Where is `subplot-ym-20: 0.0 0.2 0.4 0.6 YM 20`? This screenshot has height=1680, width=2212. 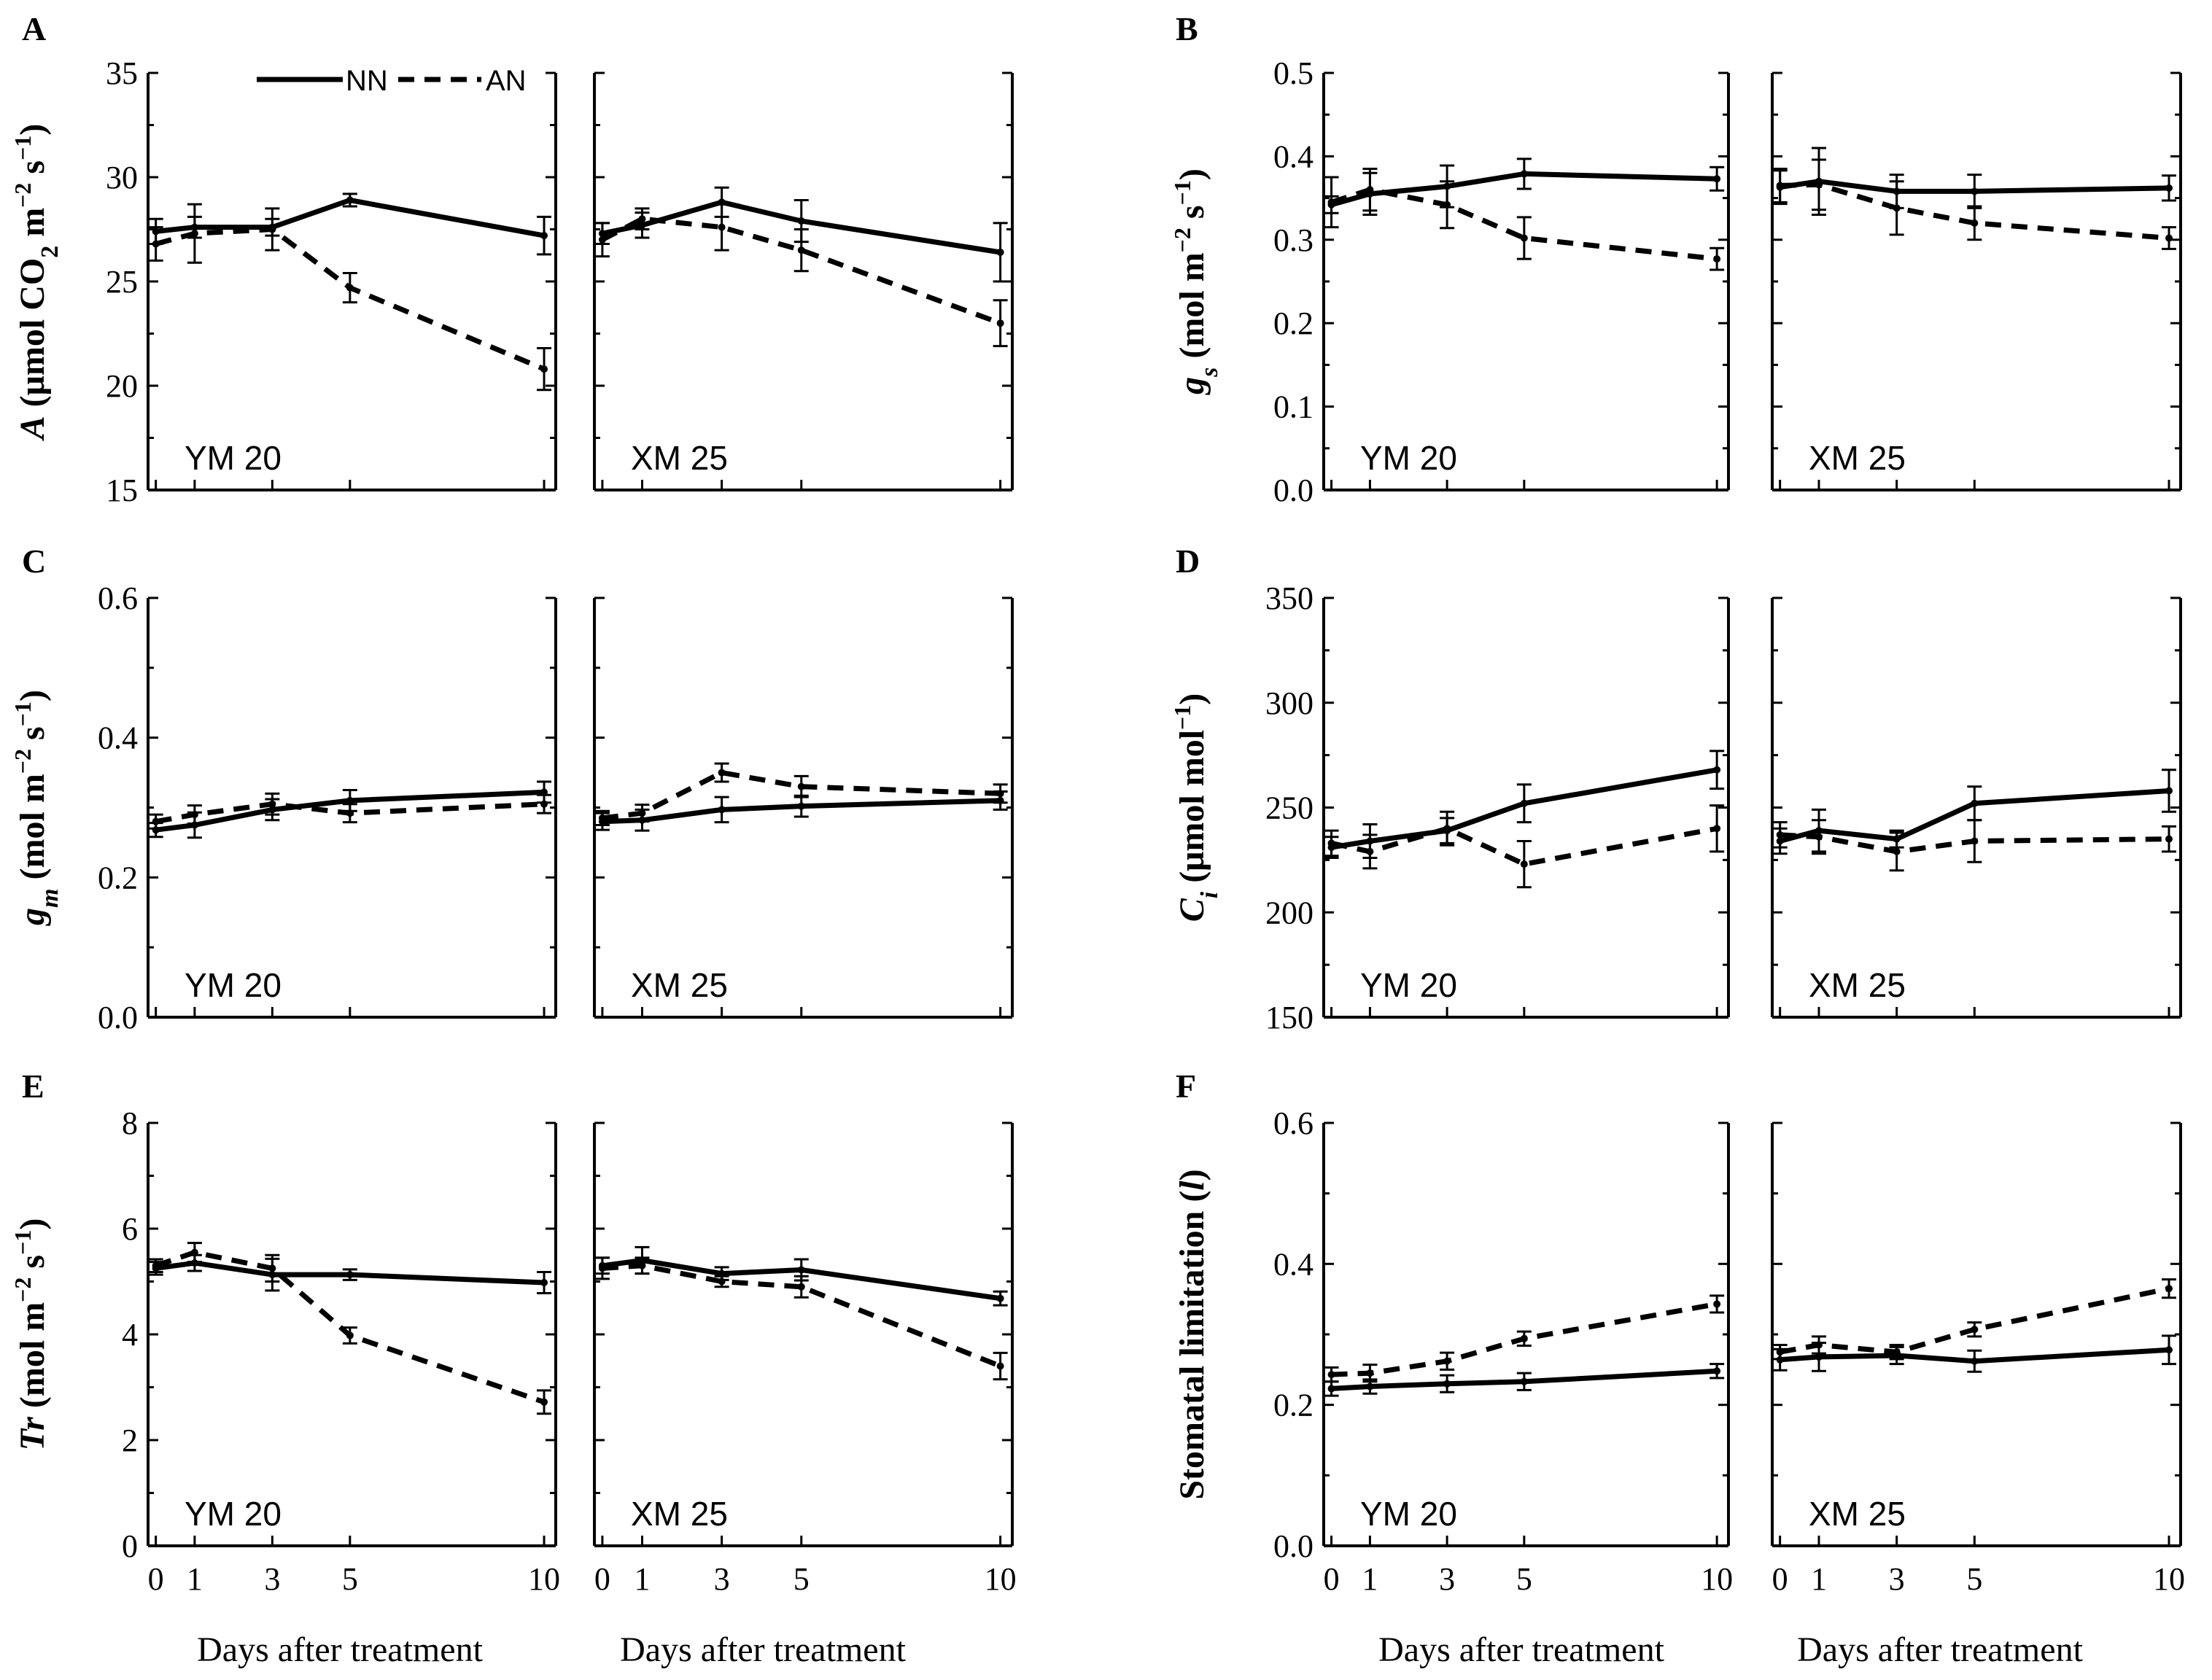
subplot-ym-20: 0.0 0.2 0.4 0.6 YM 20 is located at coordinates (328, 807).